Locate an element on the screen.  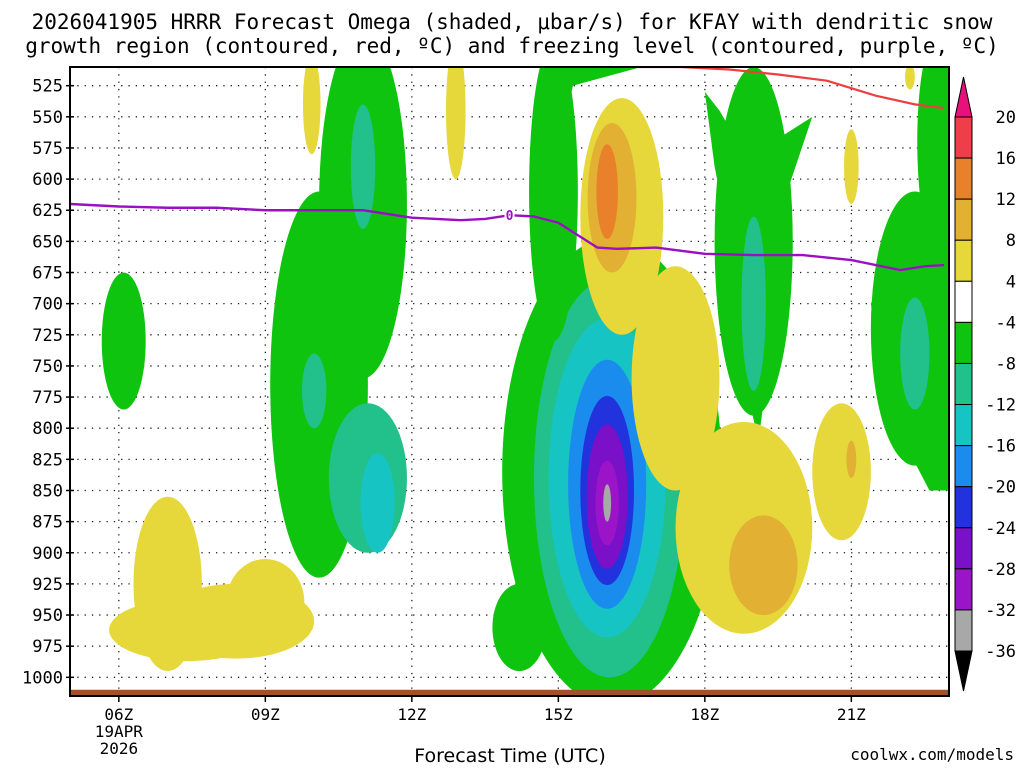
y-tick-label: 950 is located at coordinates (47, 616).